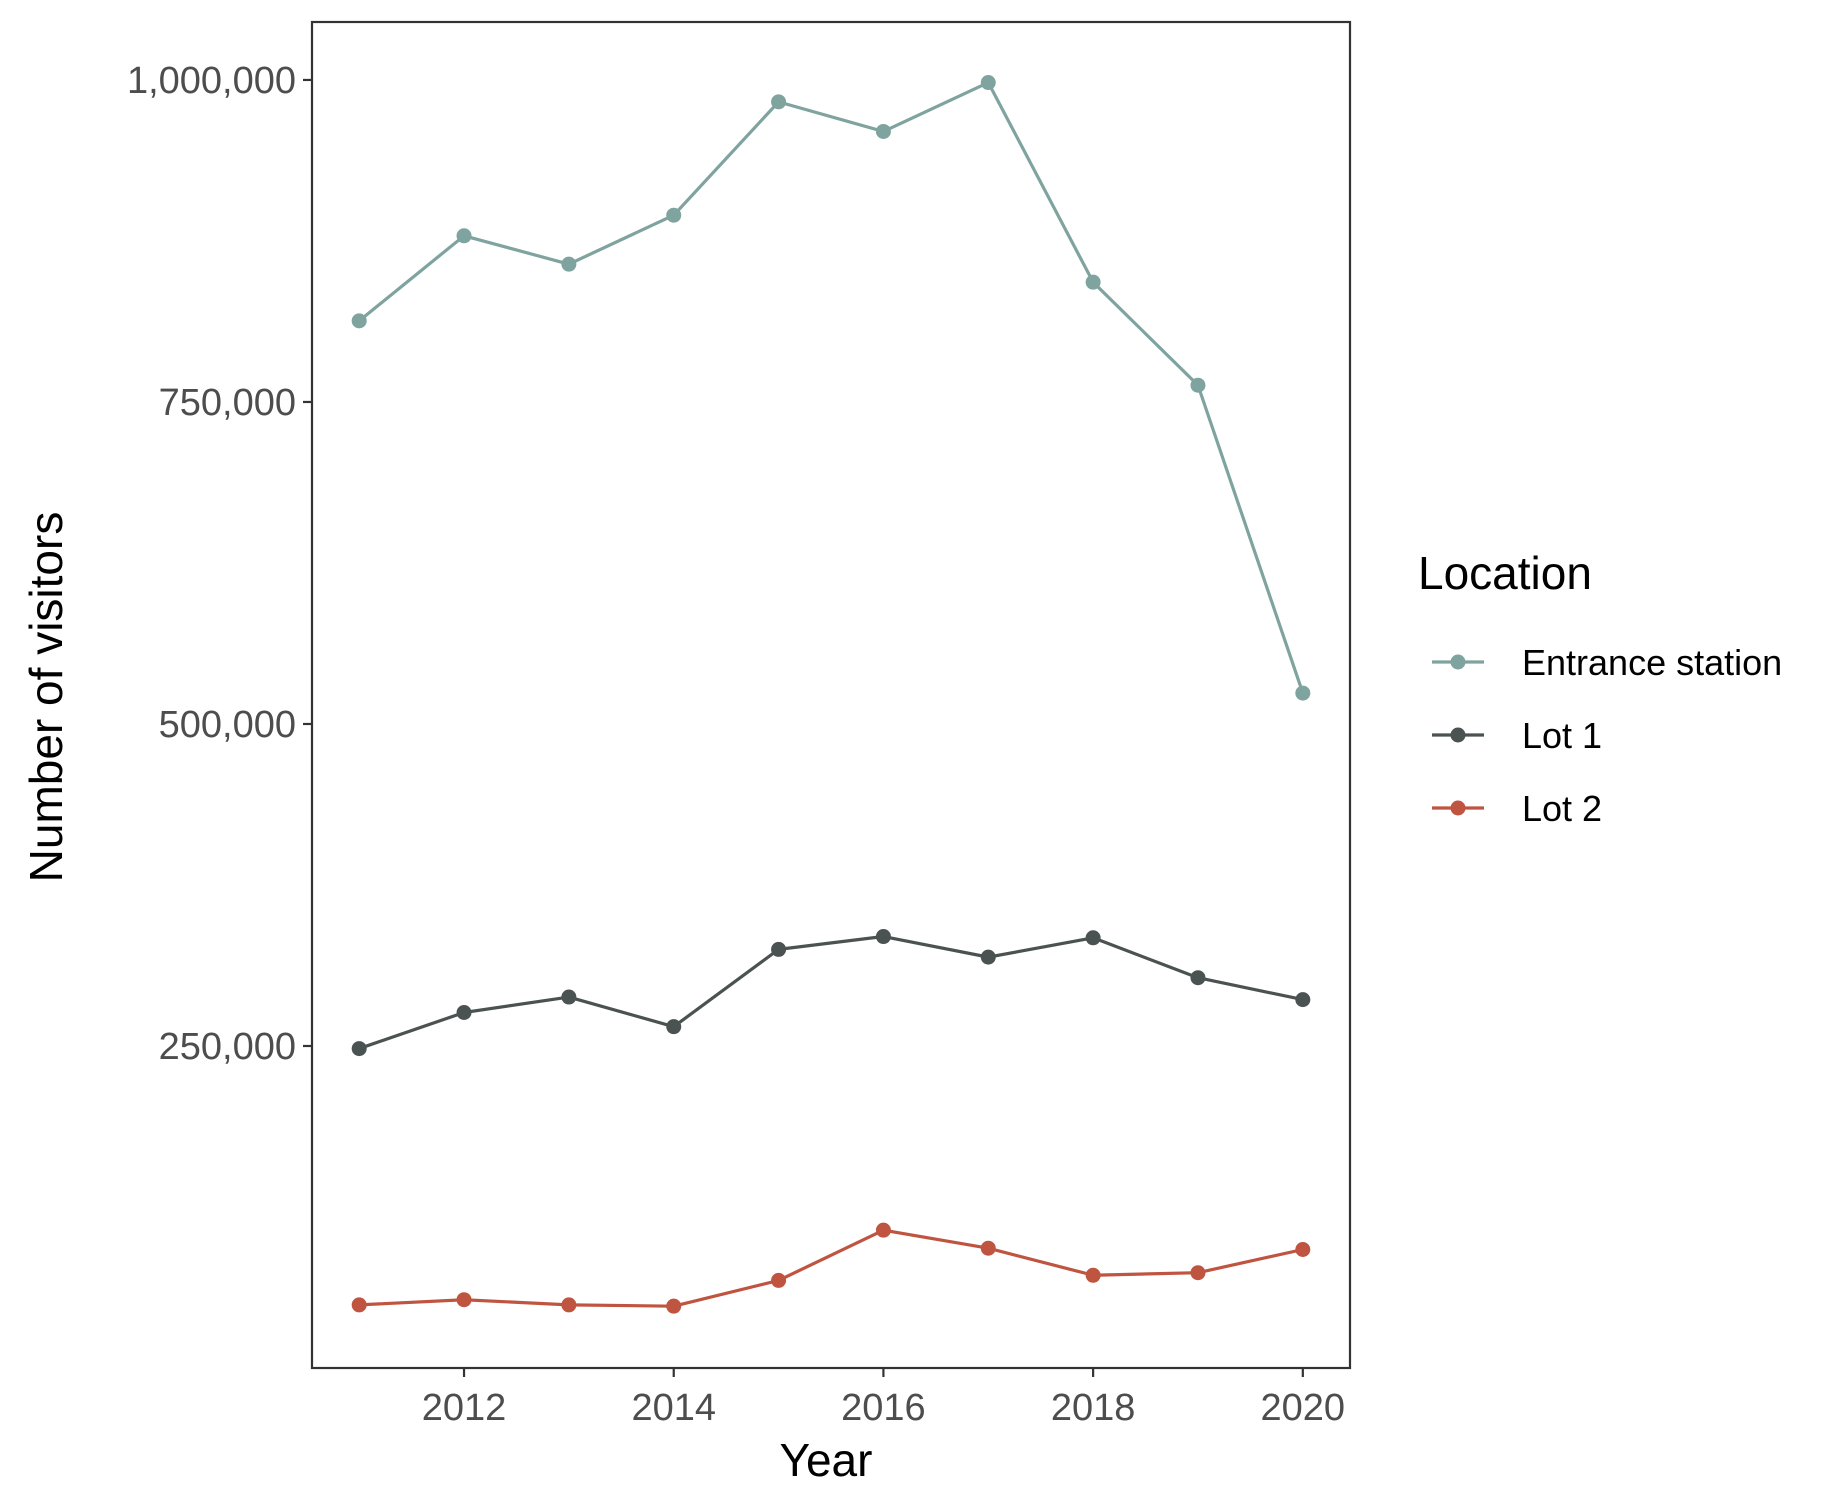 This screenshot has height=1505, width=1831. Describe the element at coordinates (1505, 573) in the screenshot. I see `legend-title: Location` at that location.